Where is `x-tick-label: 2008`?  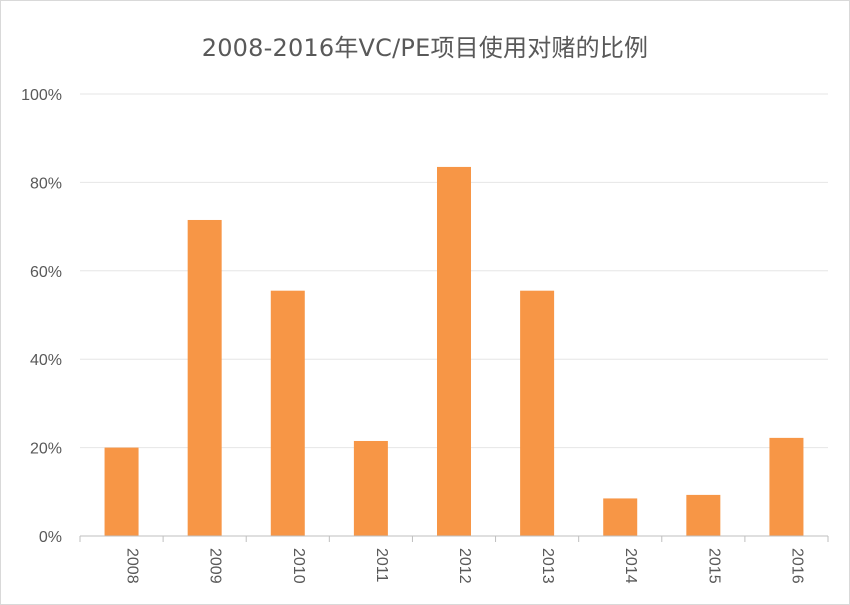
x-tick-label: 2008 is located at coordinates (132, 566).